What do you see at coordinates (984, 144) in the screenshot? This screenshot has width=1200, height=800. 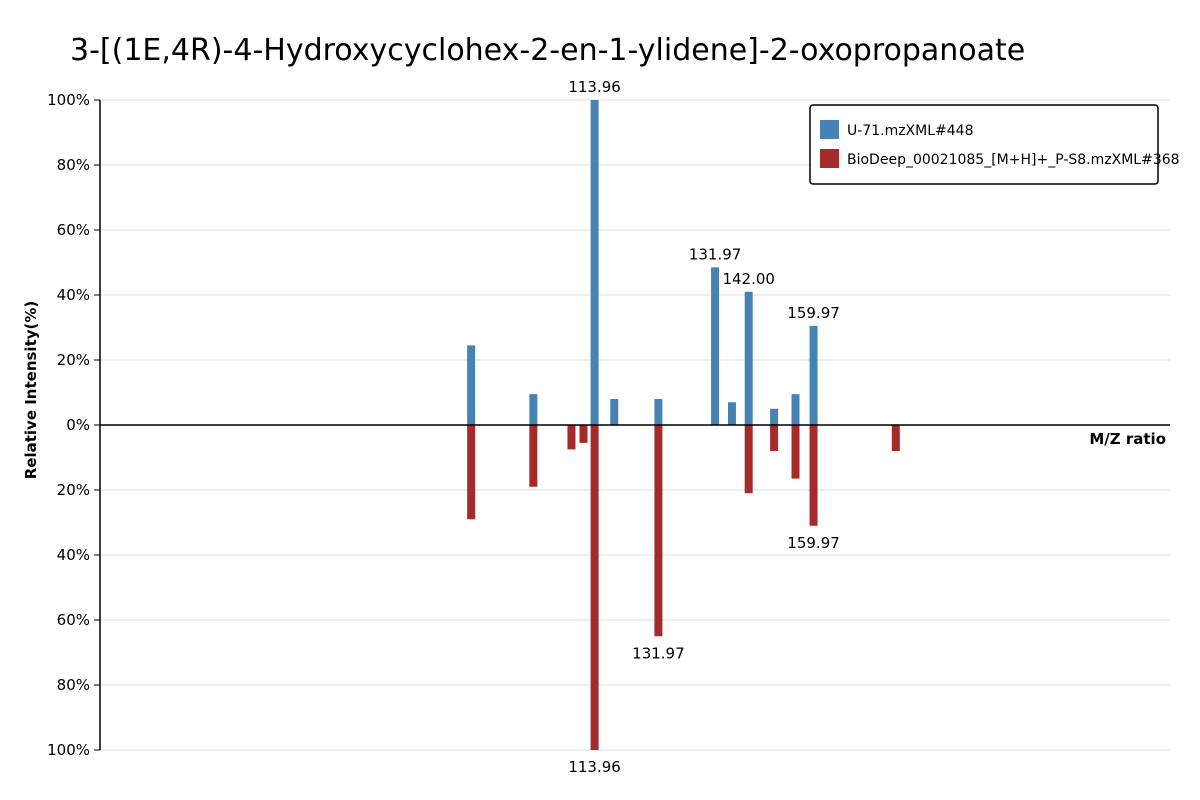 I see `legend-box` at bounding box center [984, 144].